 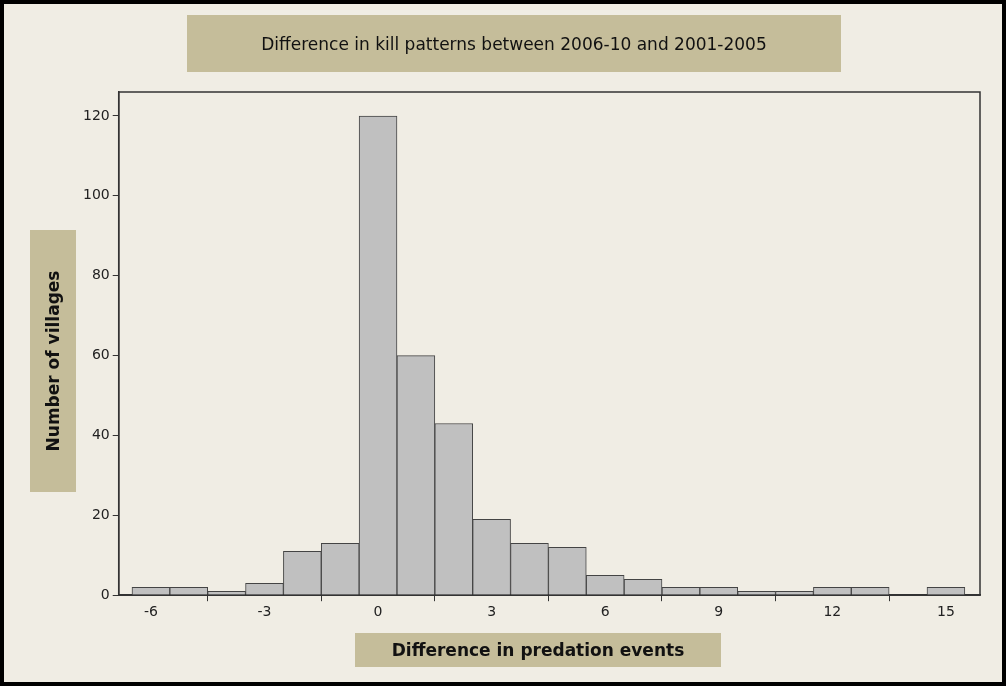 What do you see at coordinates (492, 611) in the screenshot?
I see `x-tick-label: 3` at bounding box center [492, 611].